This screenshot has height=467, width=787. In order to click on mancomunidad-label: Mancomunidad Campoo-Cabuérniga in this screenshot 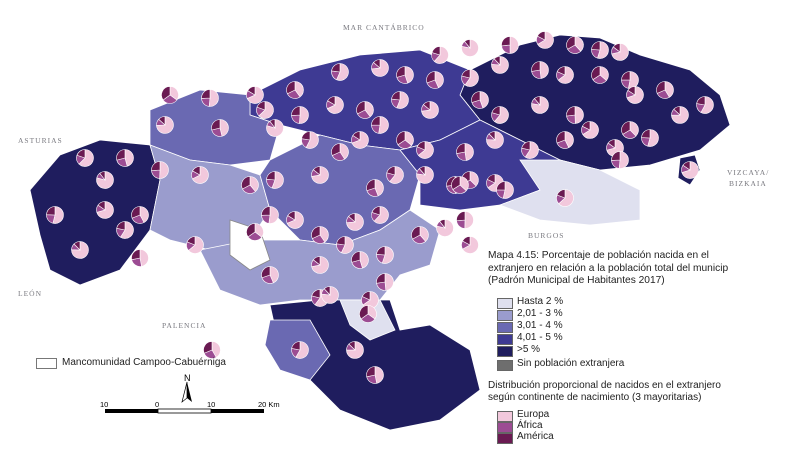, I will do `click(144, 362)`.